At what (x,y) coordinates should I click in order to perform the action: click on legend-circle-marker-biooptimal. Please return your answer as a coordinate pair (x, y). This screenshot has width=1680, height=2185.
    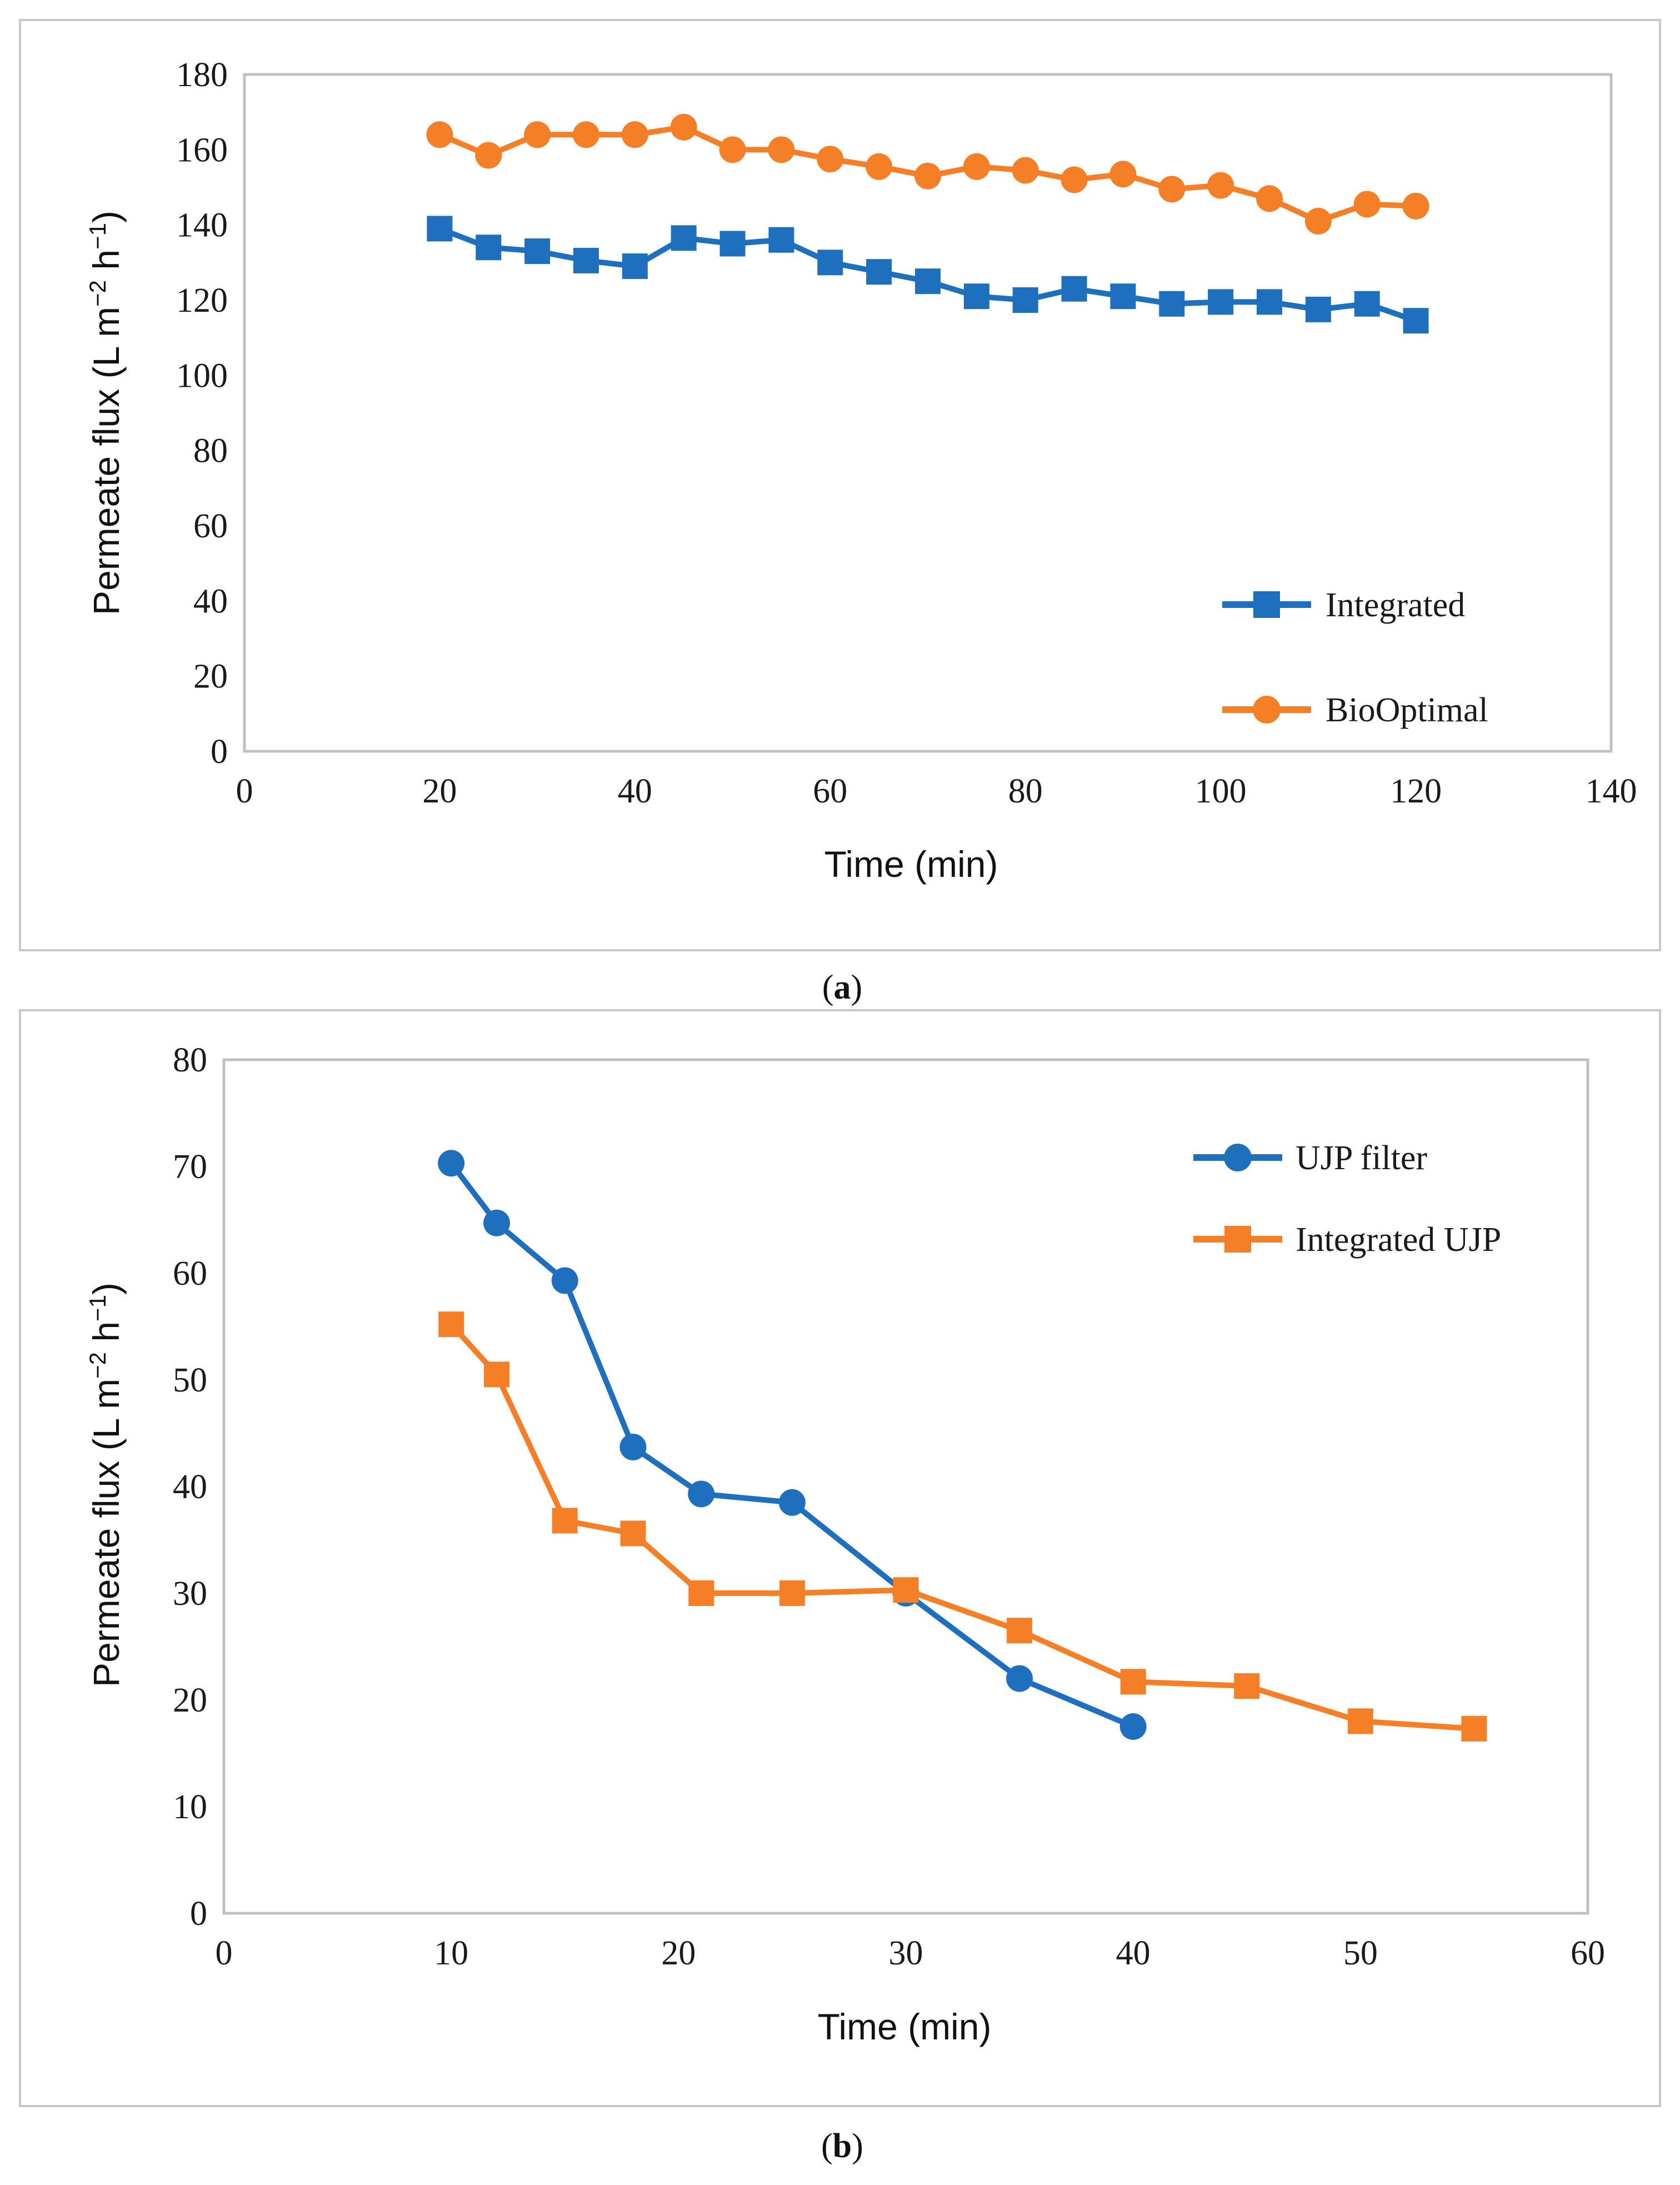
    Looking at the image, I should click on (1267, 710).